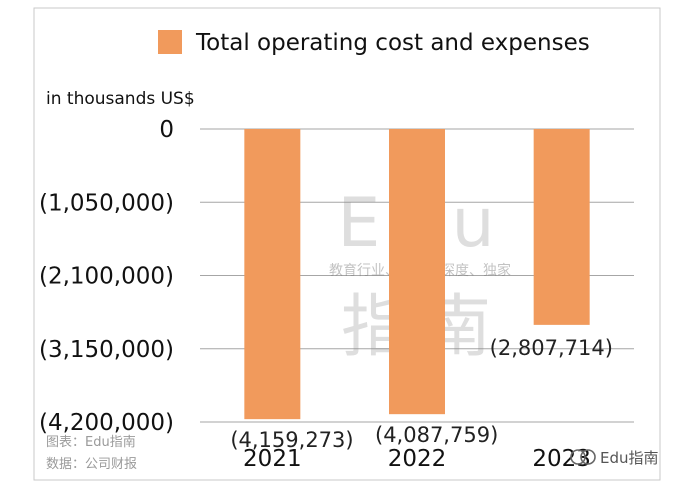 The image size is (684, 488). I want to click on x-tick-label: 2023, so click(561, 459).